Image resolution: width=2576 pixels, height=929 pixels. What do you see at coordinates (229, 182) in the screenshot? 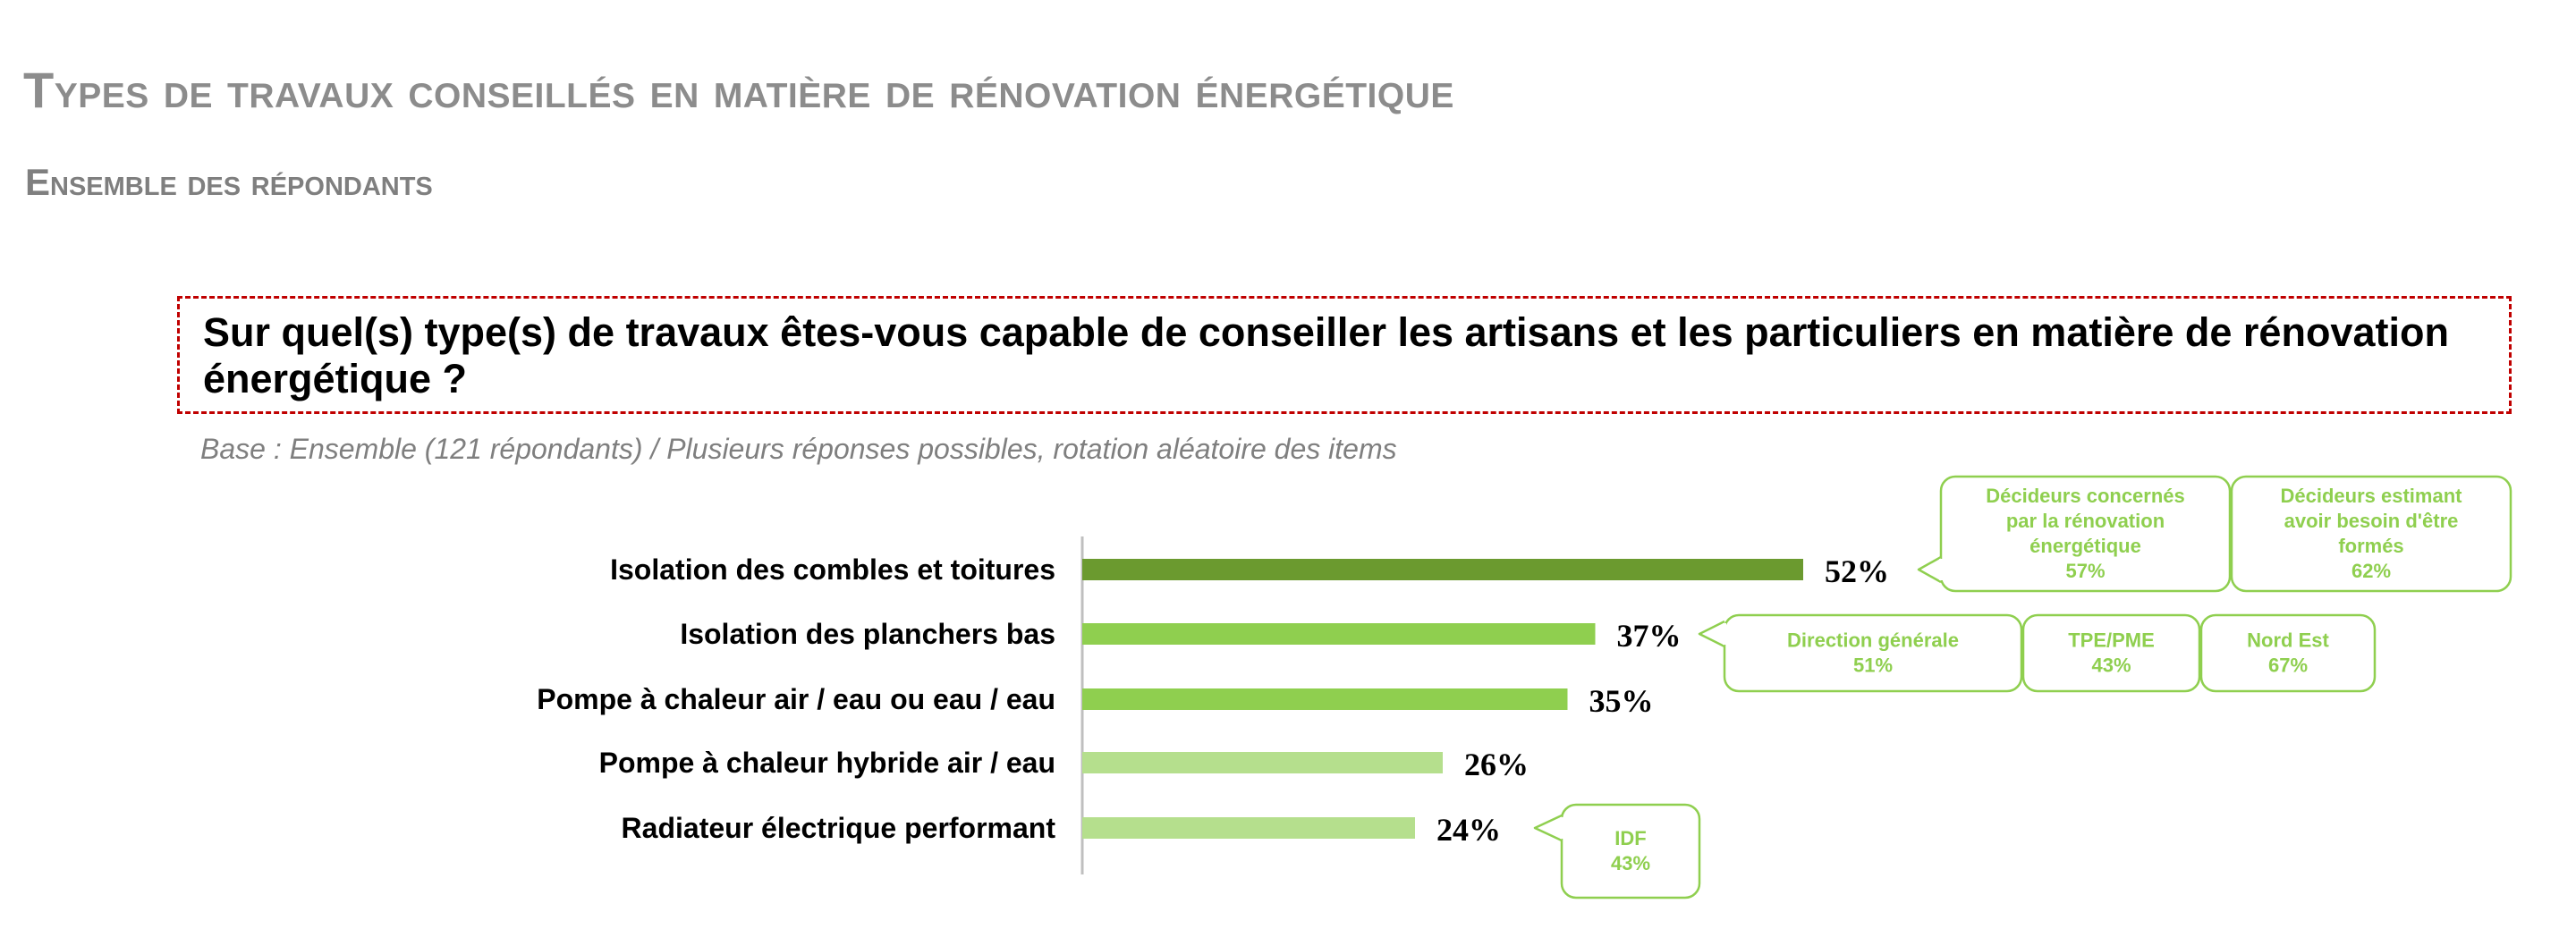
I see `page-subtitle: Ensemble des répondants` at bounding box center [229, 182].